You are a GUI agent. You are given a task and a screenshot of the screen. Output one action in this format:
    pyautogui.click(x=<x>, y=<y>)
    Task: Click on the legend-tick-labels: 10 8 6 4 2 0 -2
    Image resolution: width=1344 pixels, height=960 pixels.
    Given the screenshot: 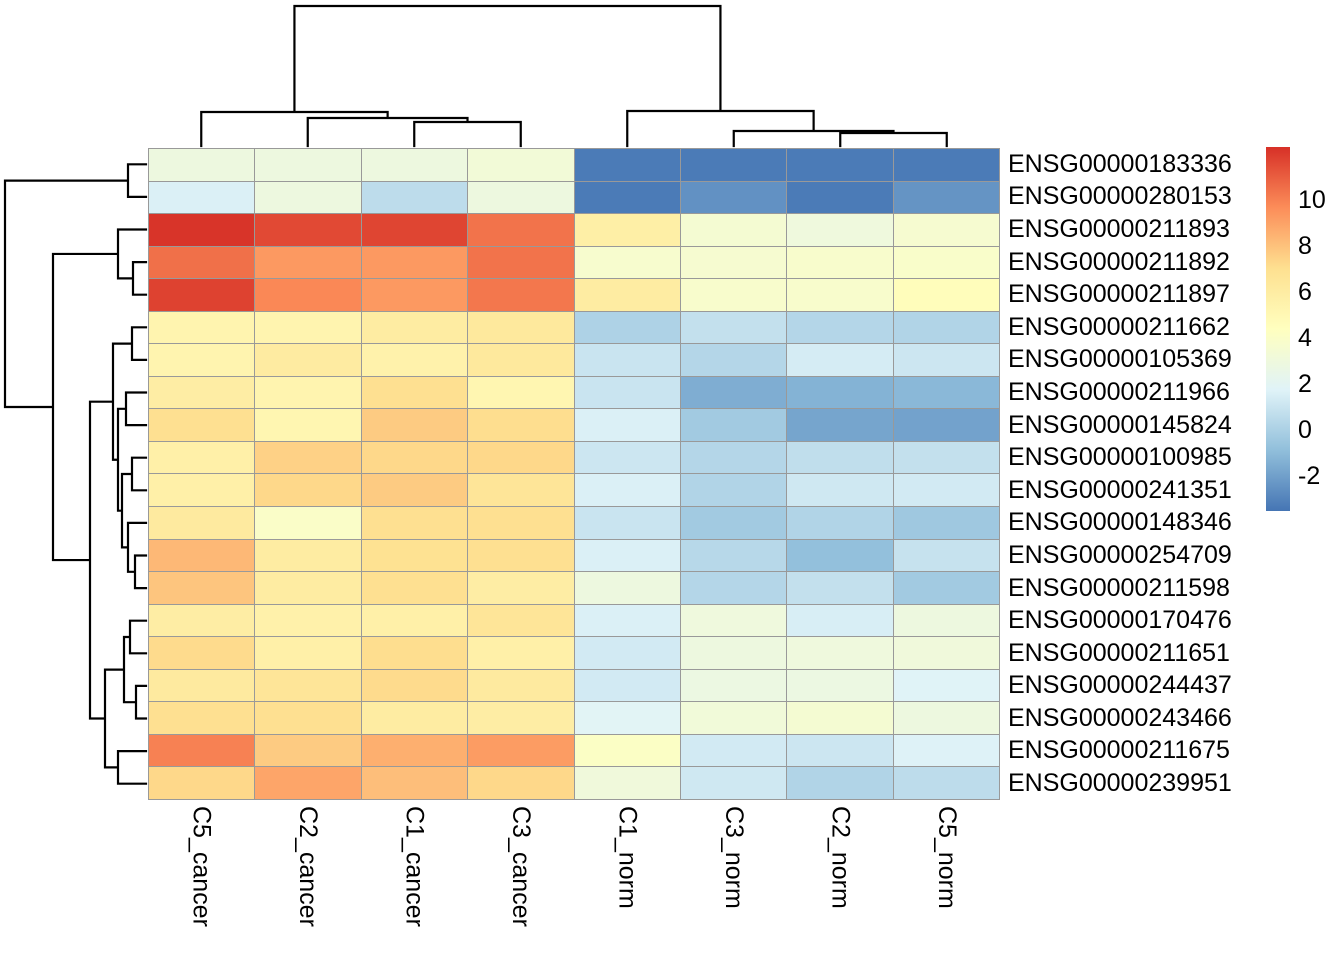 What is the action you would take?
    pyautogui.click(x=1321, y=329)
    